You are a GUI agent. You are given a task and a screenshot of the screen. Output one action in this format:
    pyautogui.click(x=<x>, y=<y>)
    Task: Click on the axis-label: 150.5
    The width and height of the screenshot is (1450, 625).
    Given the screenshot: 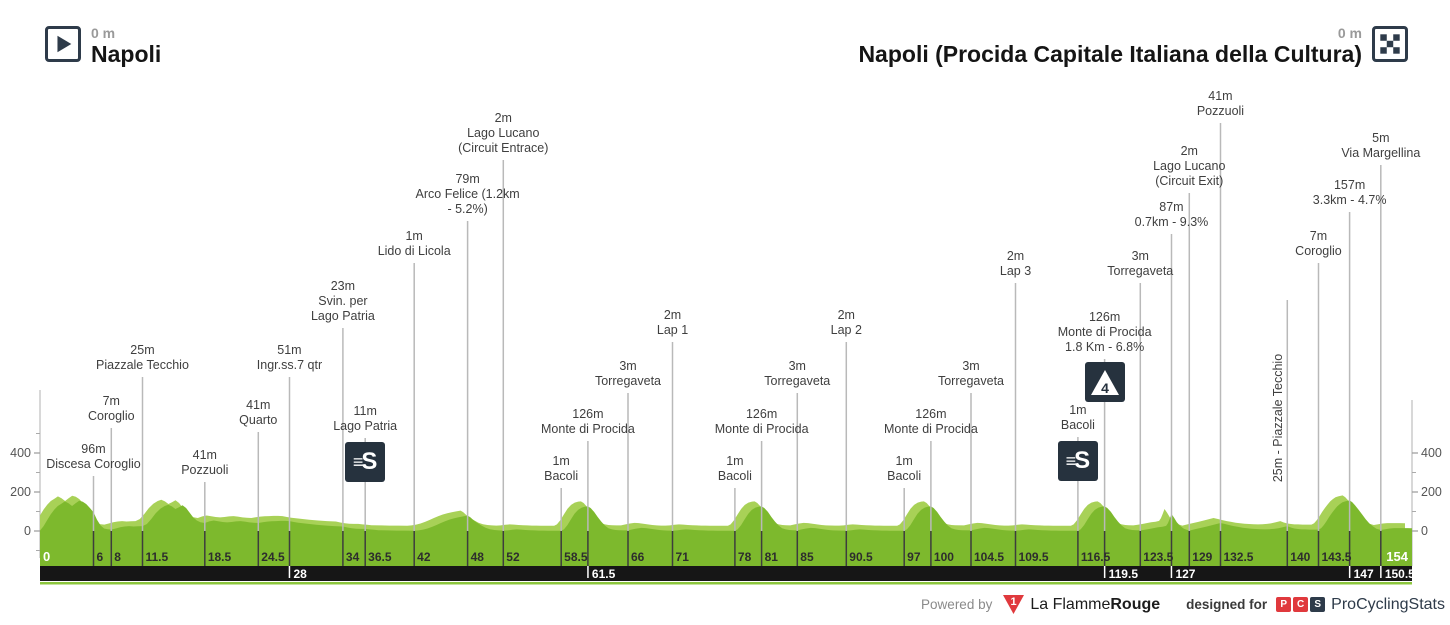 What is the action you would take?
    pyautogui.click(x=1400, y=574)
    